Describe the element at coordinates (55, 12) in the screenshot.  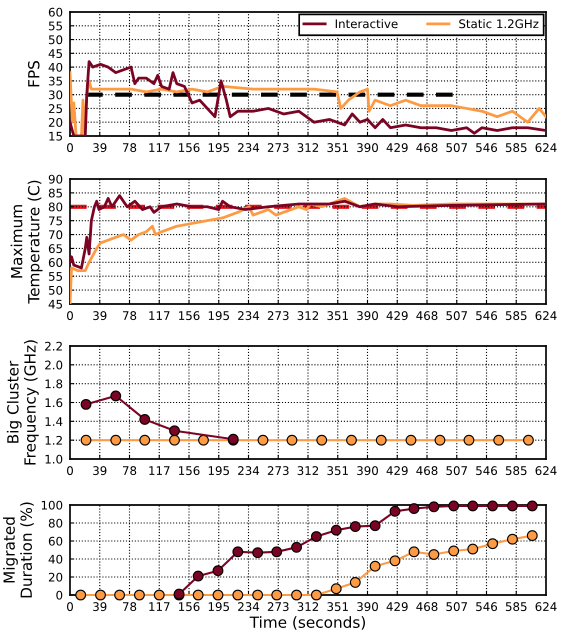
I see `y-tick-label: 60` at that location.